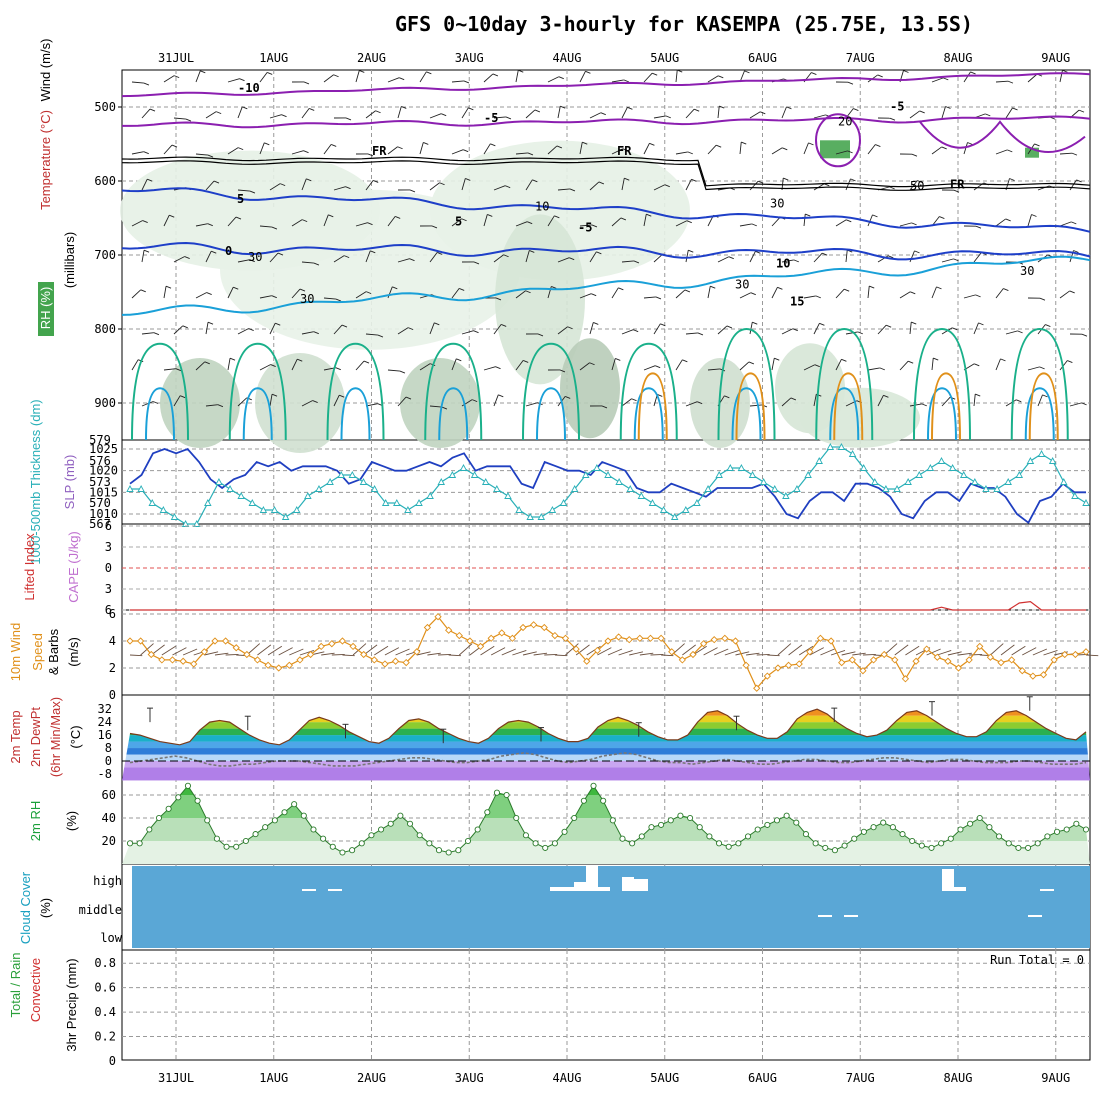 The width and height of the screenshot is (1100, 1100). Describe the element at coordinates (762, 58) in the screenshot. I see `date-label-top: 6AUG` at that location.